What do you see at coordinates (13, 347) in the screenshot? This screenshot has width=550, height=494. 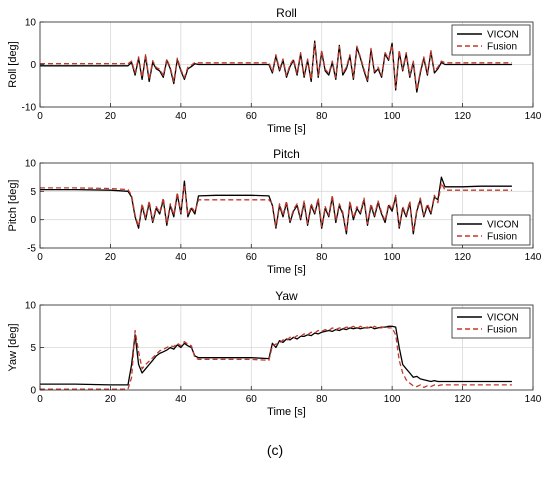 I see `y-axis-label: Yaw [deg]` at bounding box center [13, 347].